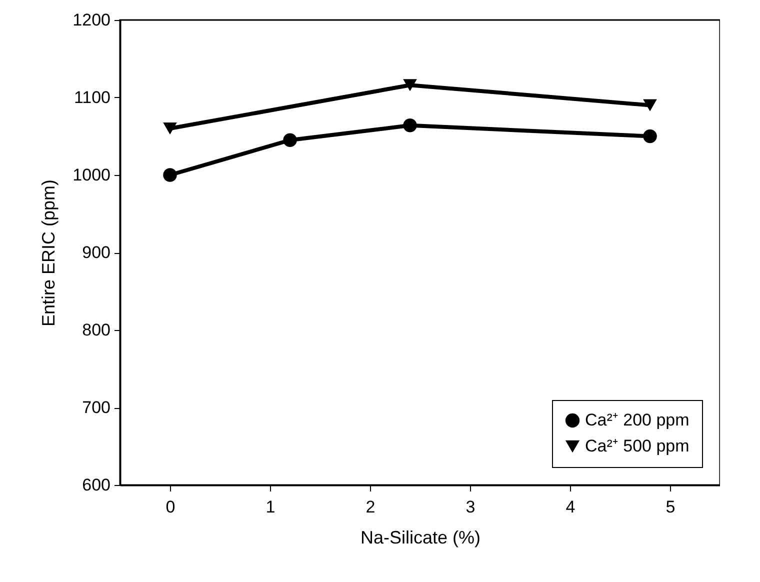 The image size is (760, 582). I want to click on x-tick-label: 2, so click(371, 507).